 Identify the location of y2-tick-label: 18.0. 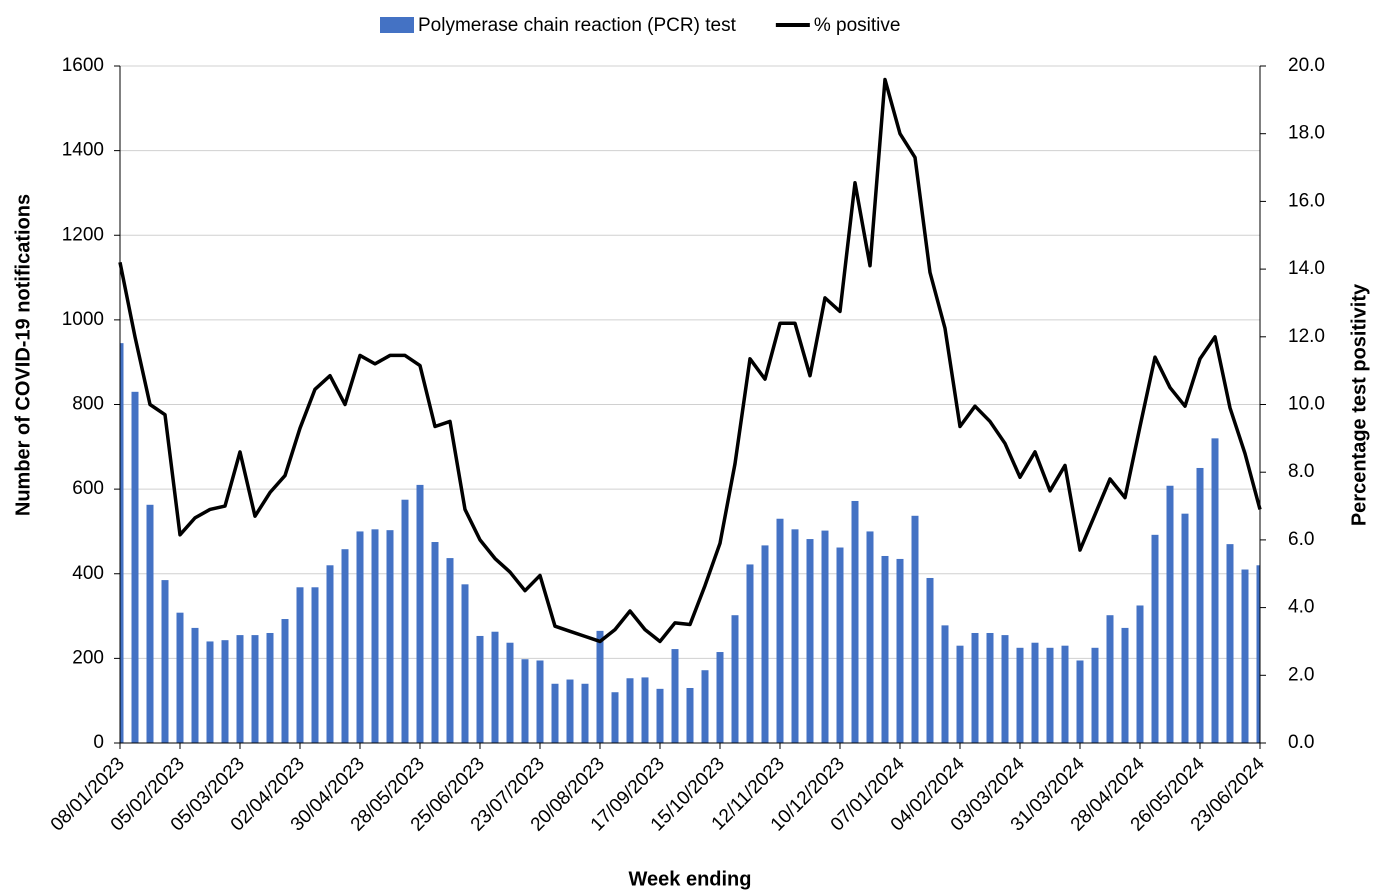
(1306, 133).